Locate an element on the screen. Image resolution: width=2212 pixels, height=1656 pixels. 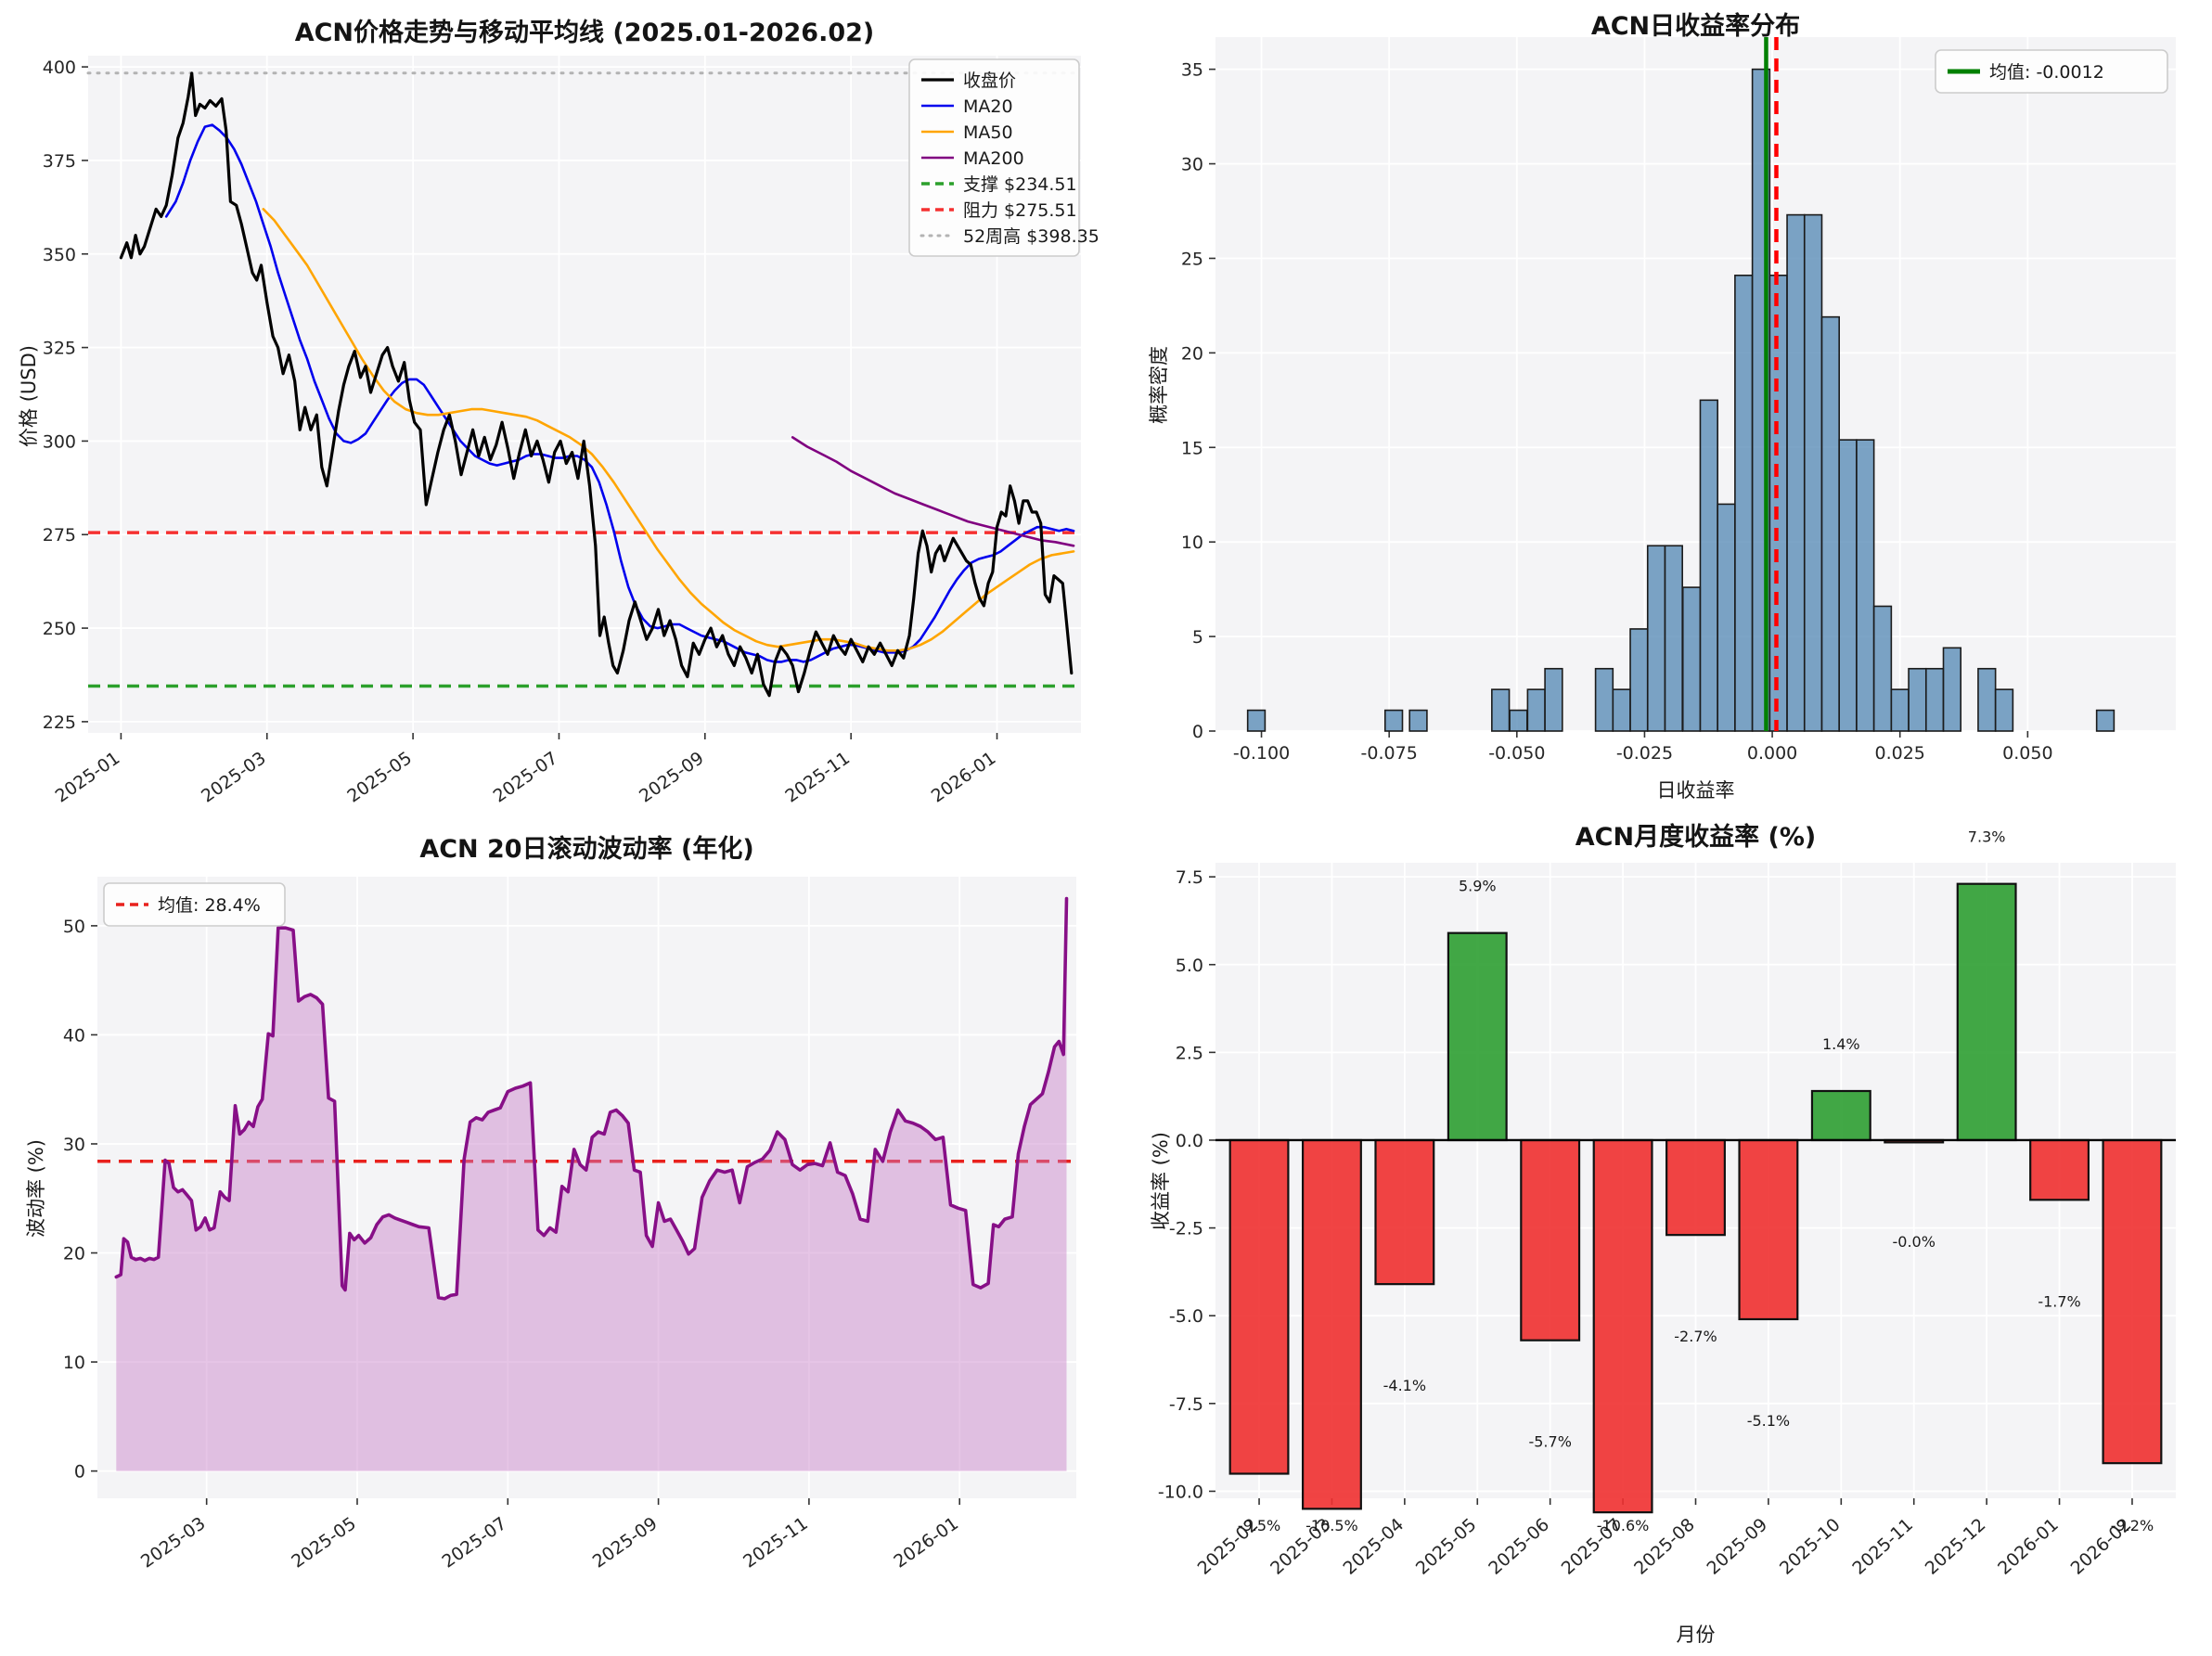
svg-text: 2025-06 is located at coordinates (1519, 1546).